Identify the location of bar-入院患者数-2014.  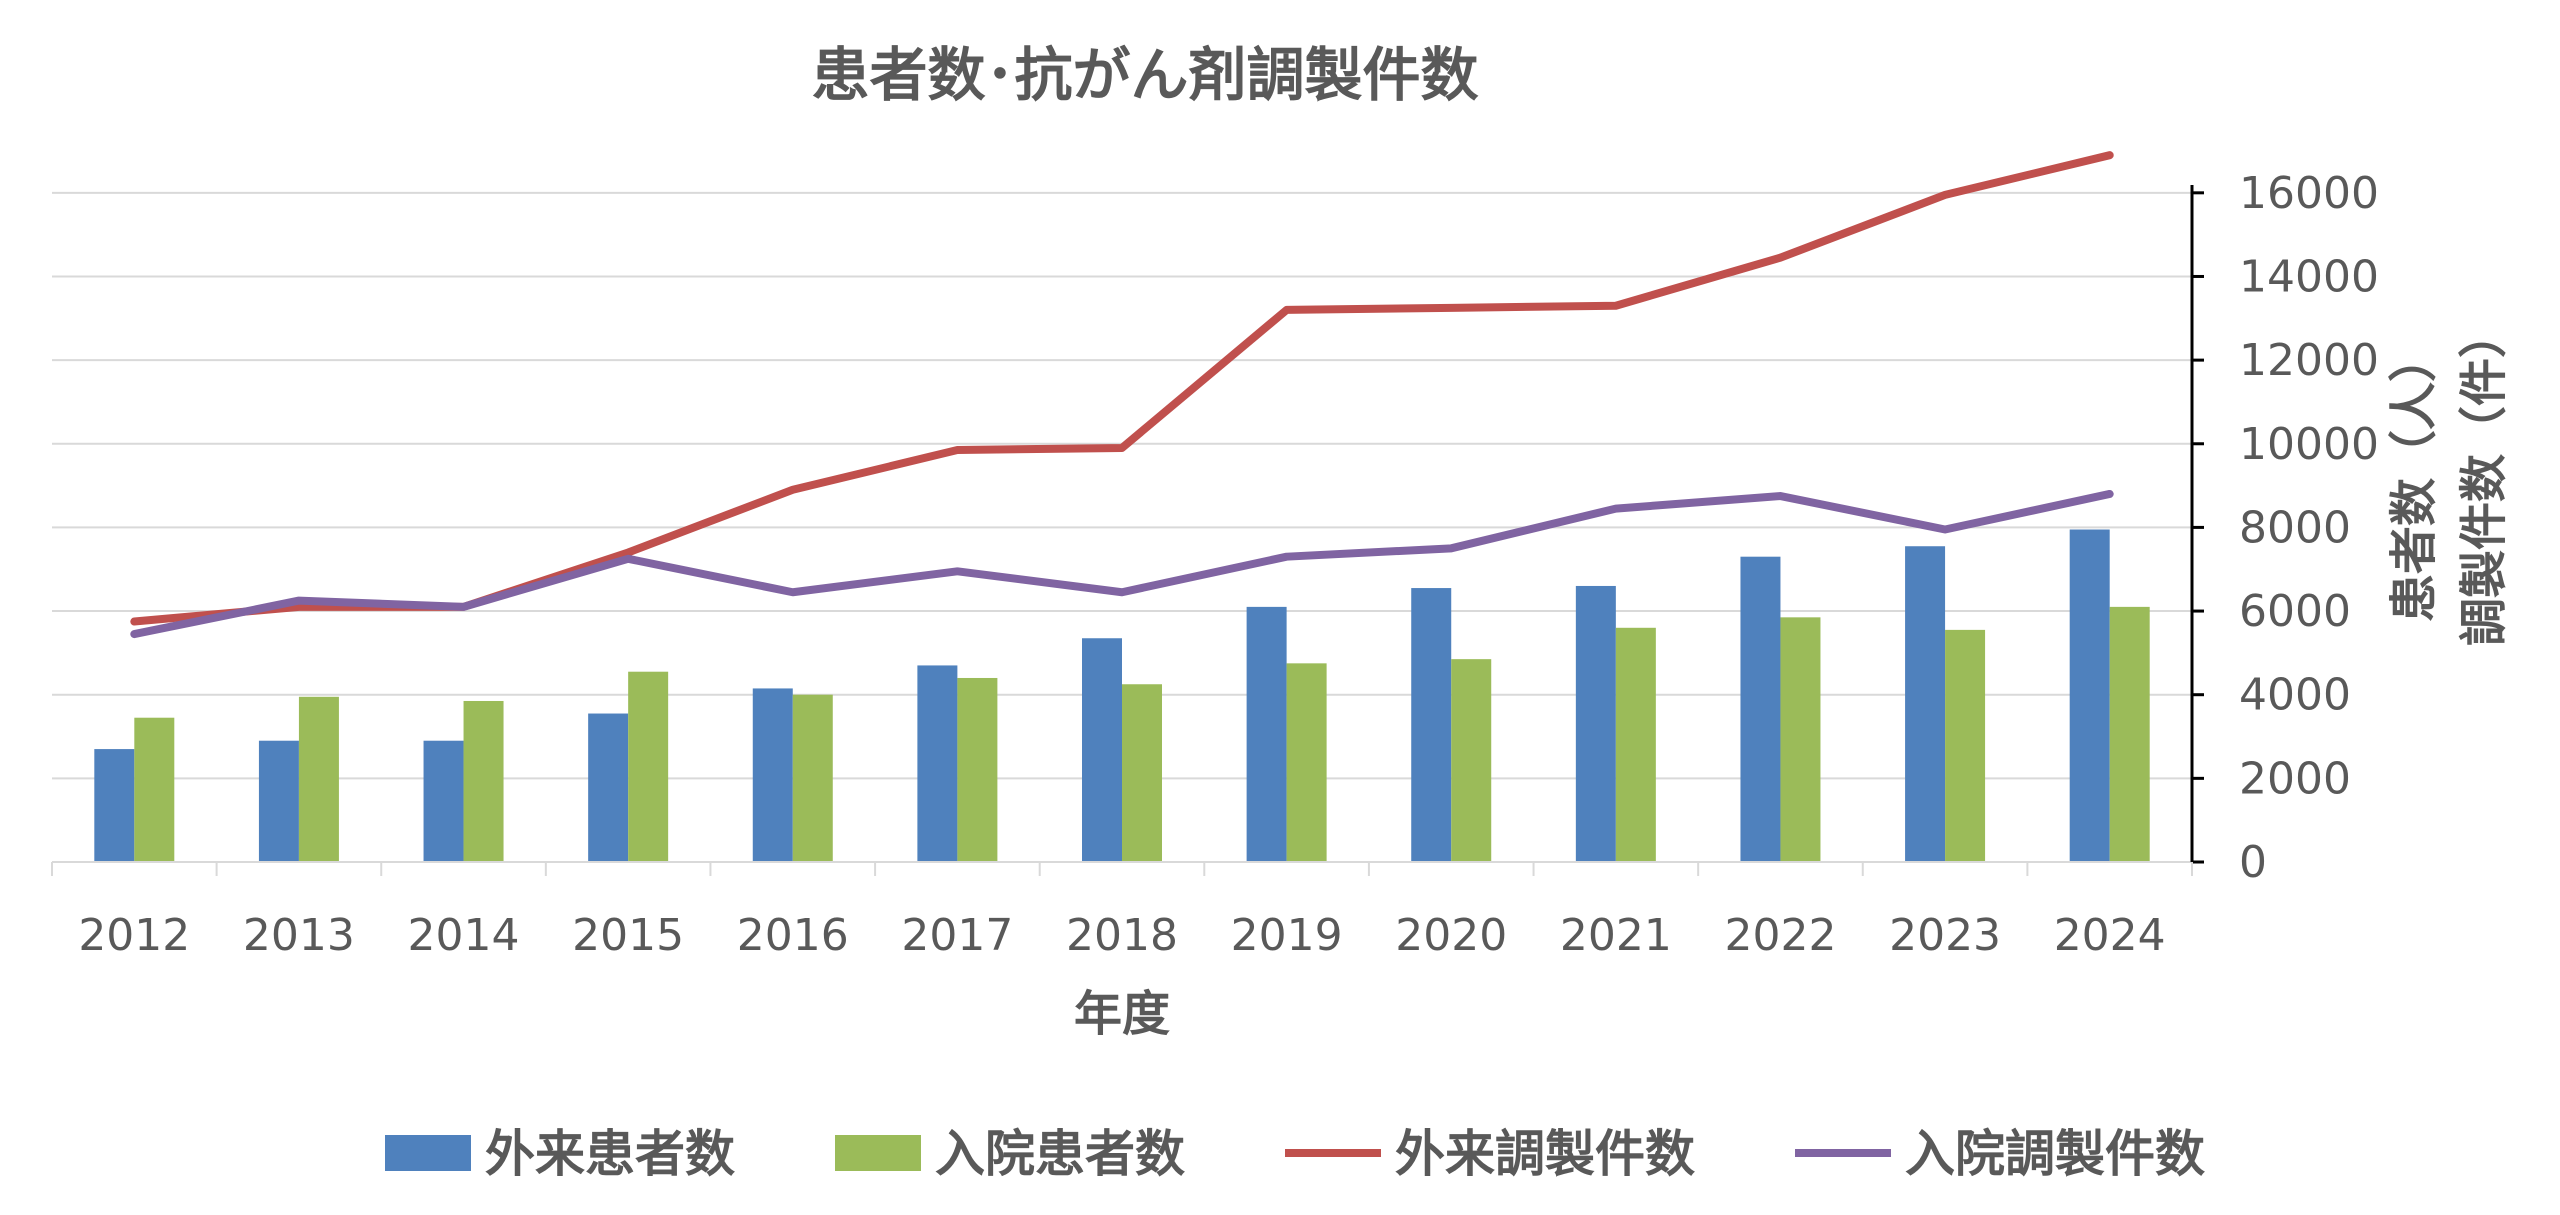
(483, 781).